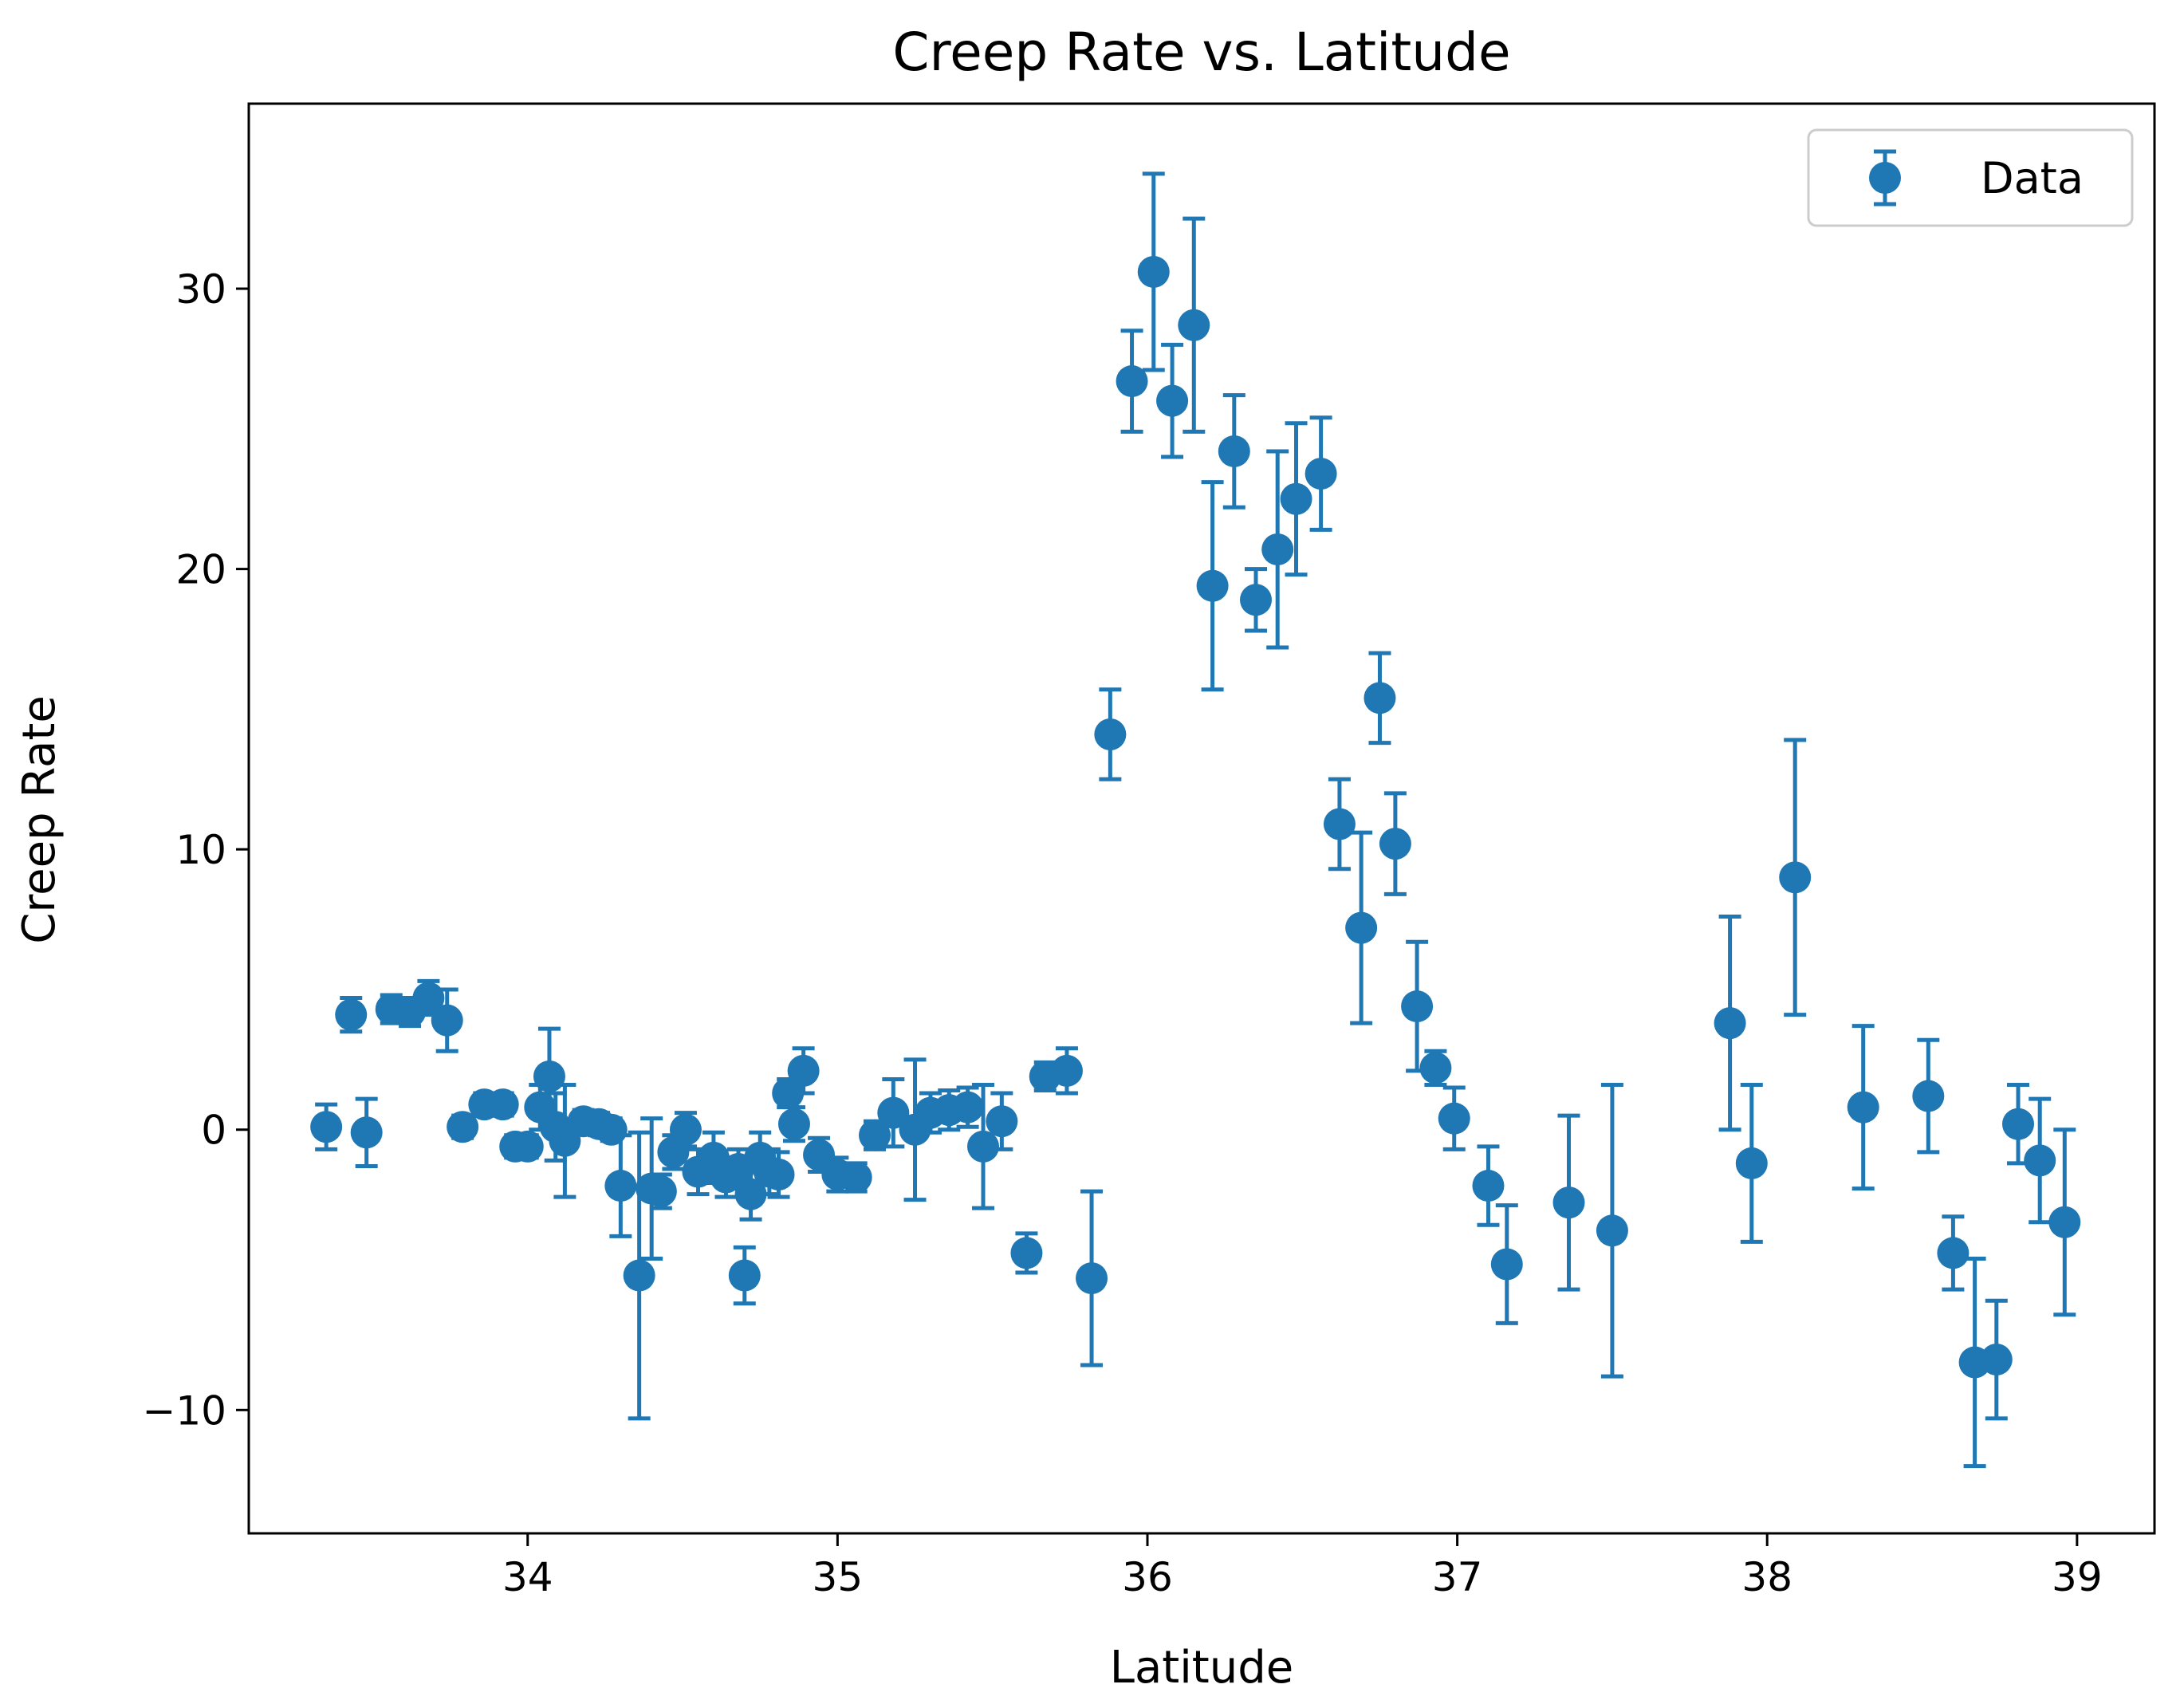  Describe the element at coordinates (1457, 1577) in the screenshot. I see `x-tick-label: 37` at that location.